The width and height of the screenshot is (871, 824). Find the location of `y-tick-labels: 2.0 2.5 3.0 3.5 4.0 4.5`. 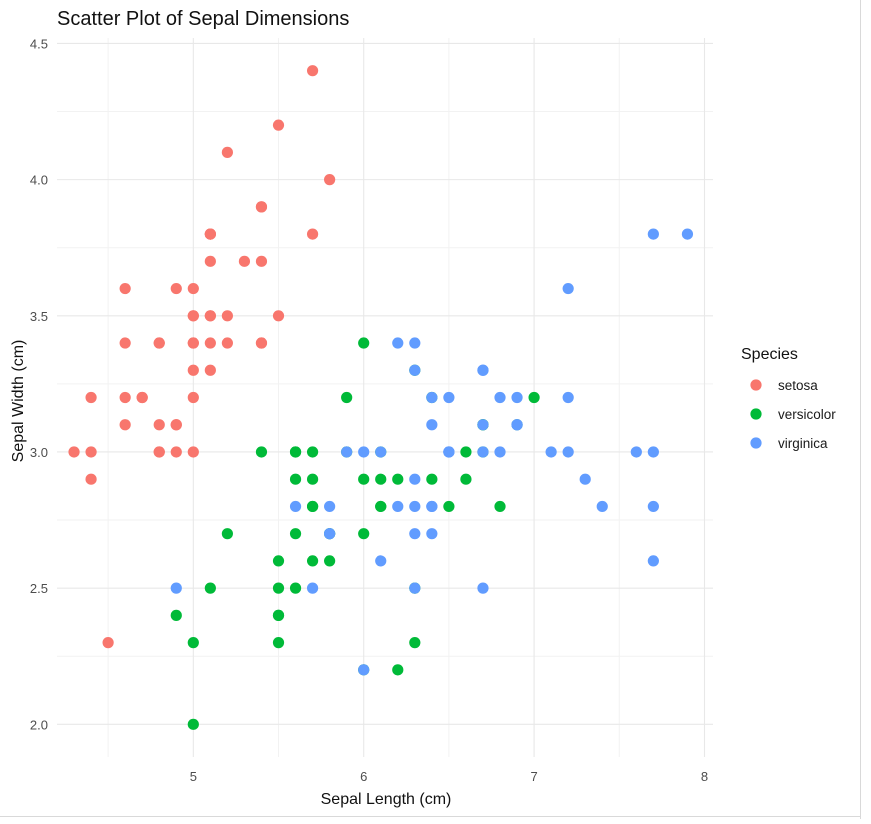

y-tick-labels: 2.0 2.5 3.0 3.5 4.0 4.5 is located at coordinates (39, 384).